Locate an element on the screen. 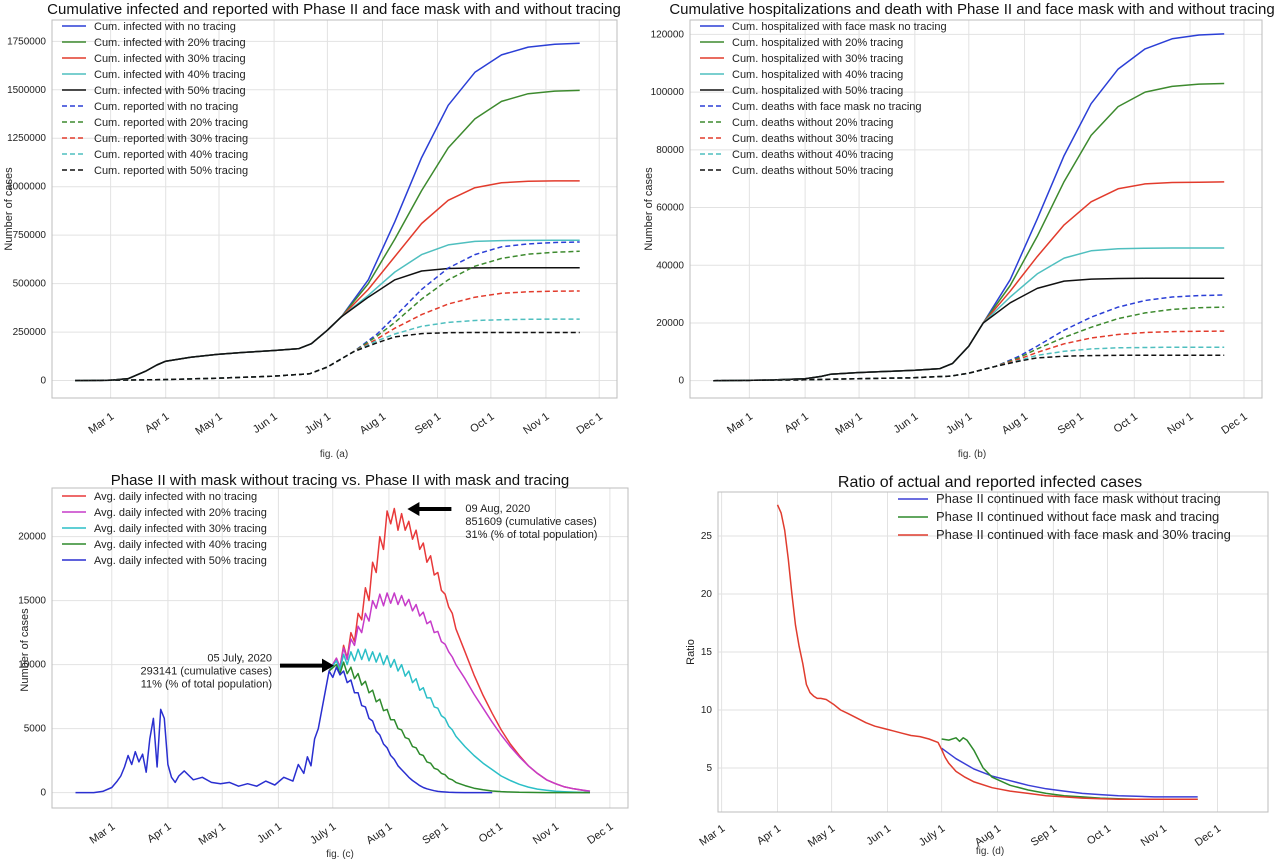 The image size is (1280, 860). y-tick-label: 20 is located at coordinates (707, 594).